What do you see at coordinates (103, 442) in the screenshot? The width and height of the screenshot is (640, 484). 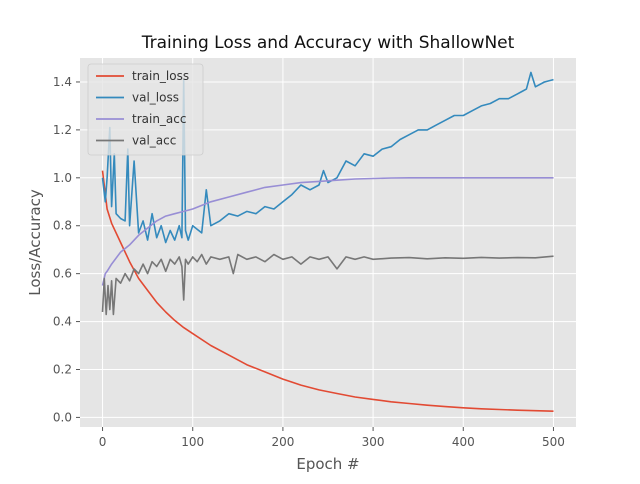 I see `x-tick-label: 0` at bounding box center [103, 442].